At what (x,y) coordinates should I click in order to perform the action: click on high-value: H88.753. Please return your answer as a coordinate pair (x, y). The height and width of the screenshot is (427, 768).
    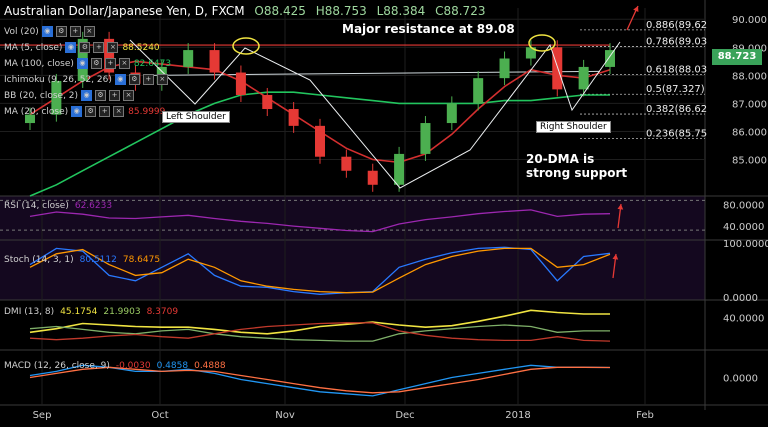
    Looking at the image, I should click on (341, 11).